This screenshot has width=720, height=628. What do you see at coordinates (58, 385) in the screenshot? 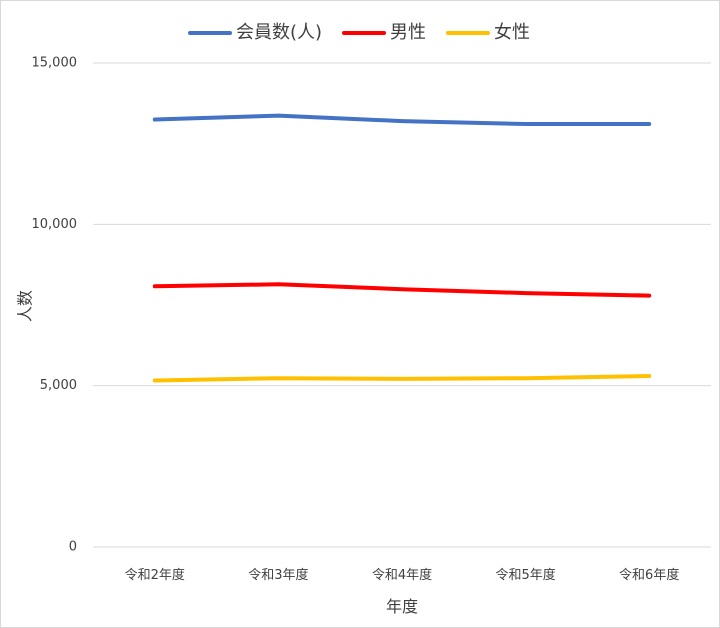
I see `y-tick-label: 5,000` at bounding box center [58, 385].